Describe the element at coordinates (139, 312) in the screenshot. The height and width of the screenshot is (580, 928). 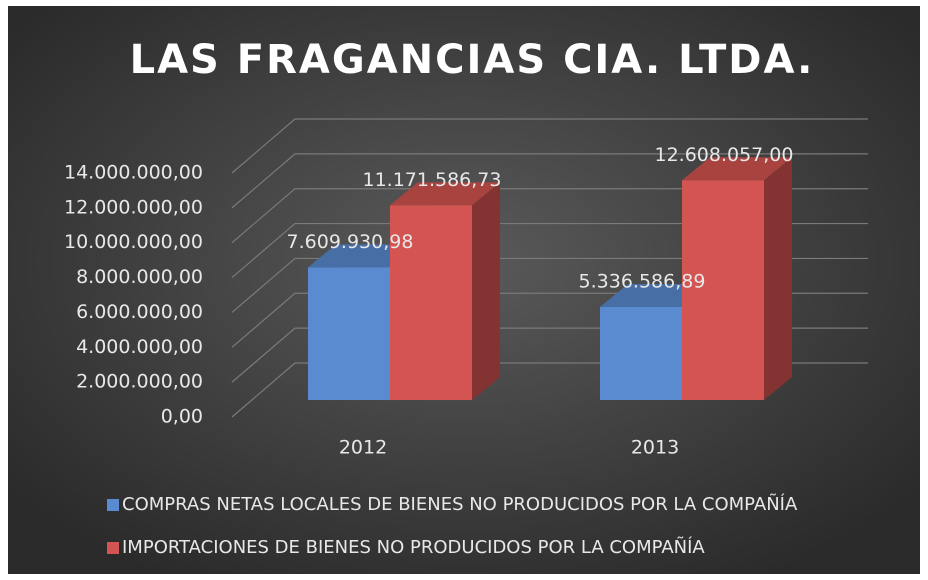
I see `y-tick-label: 6.000.000,00` at that location.